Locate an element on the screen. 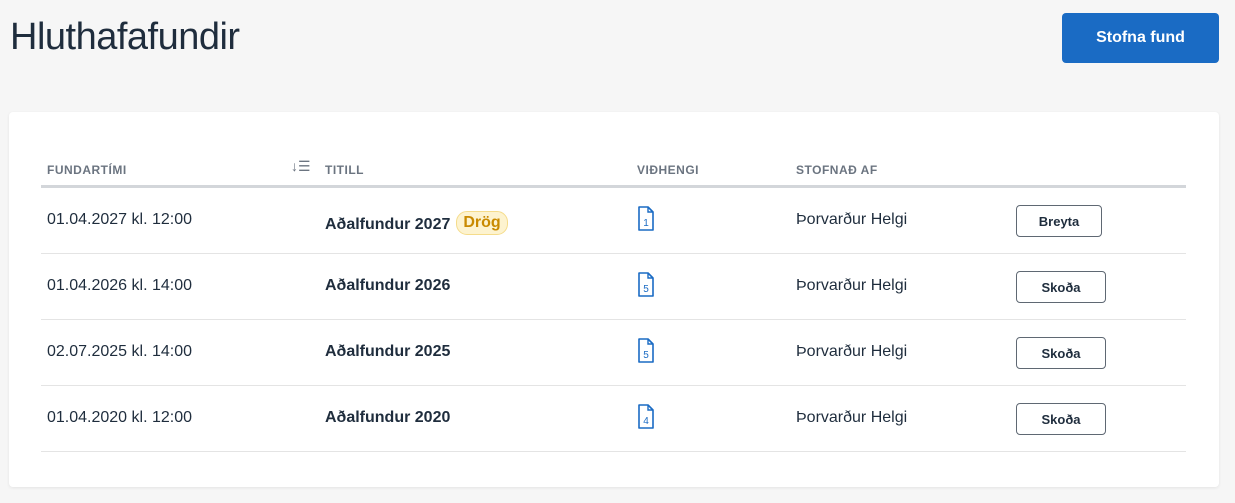 This screenshot has width=1235, height=503. sort-descending-icon: ↓☰ is located at coordinates (301, 166).